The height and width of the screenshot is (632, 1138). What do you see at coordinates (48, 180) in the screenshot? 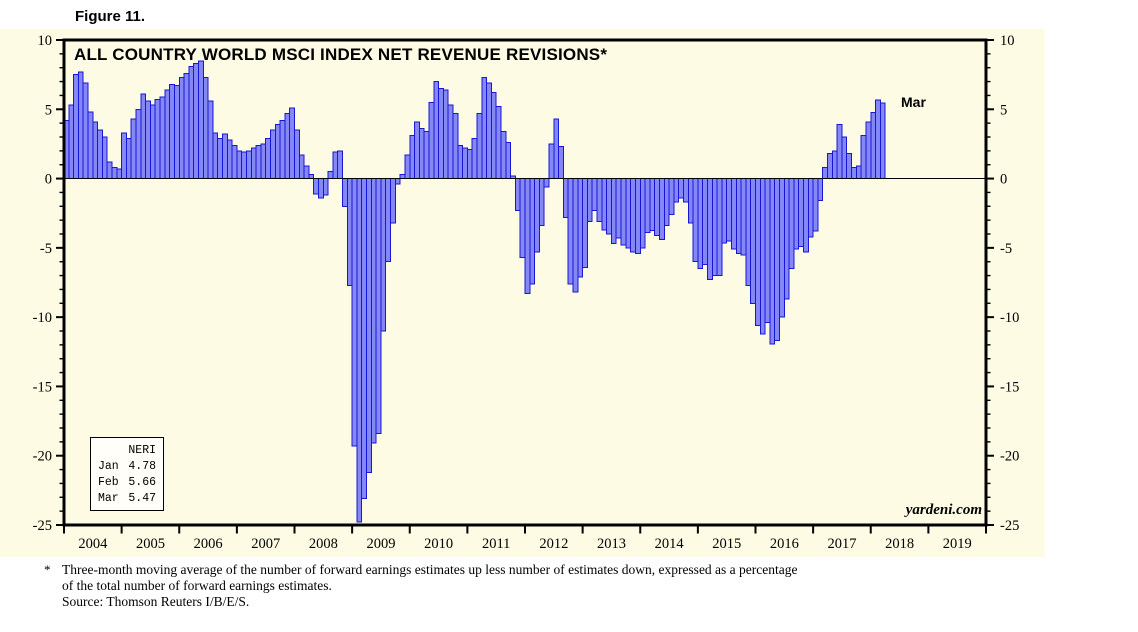
I see `y-axis-label-left: 0` at bounding box center [48, 180].